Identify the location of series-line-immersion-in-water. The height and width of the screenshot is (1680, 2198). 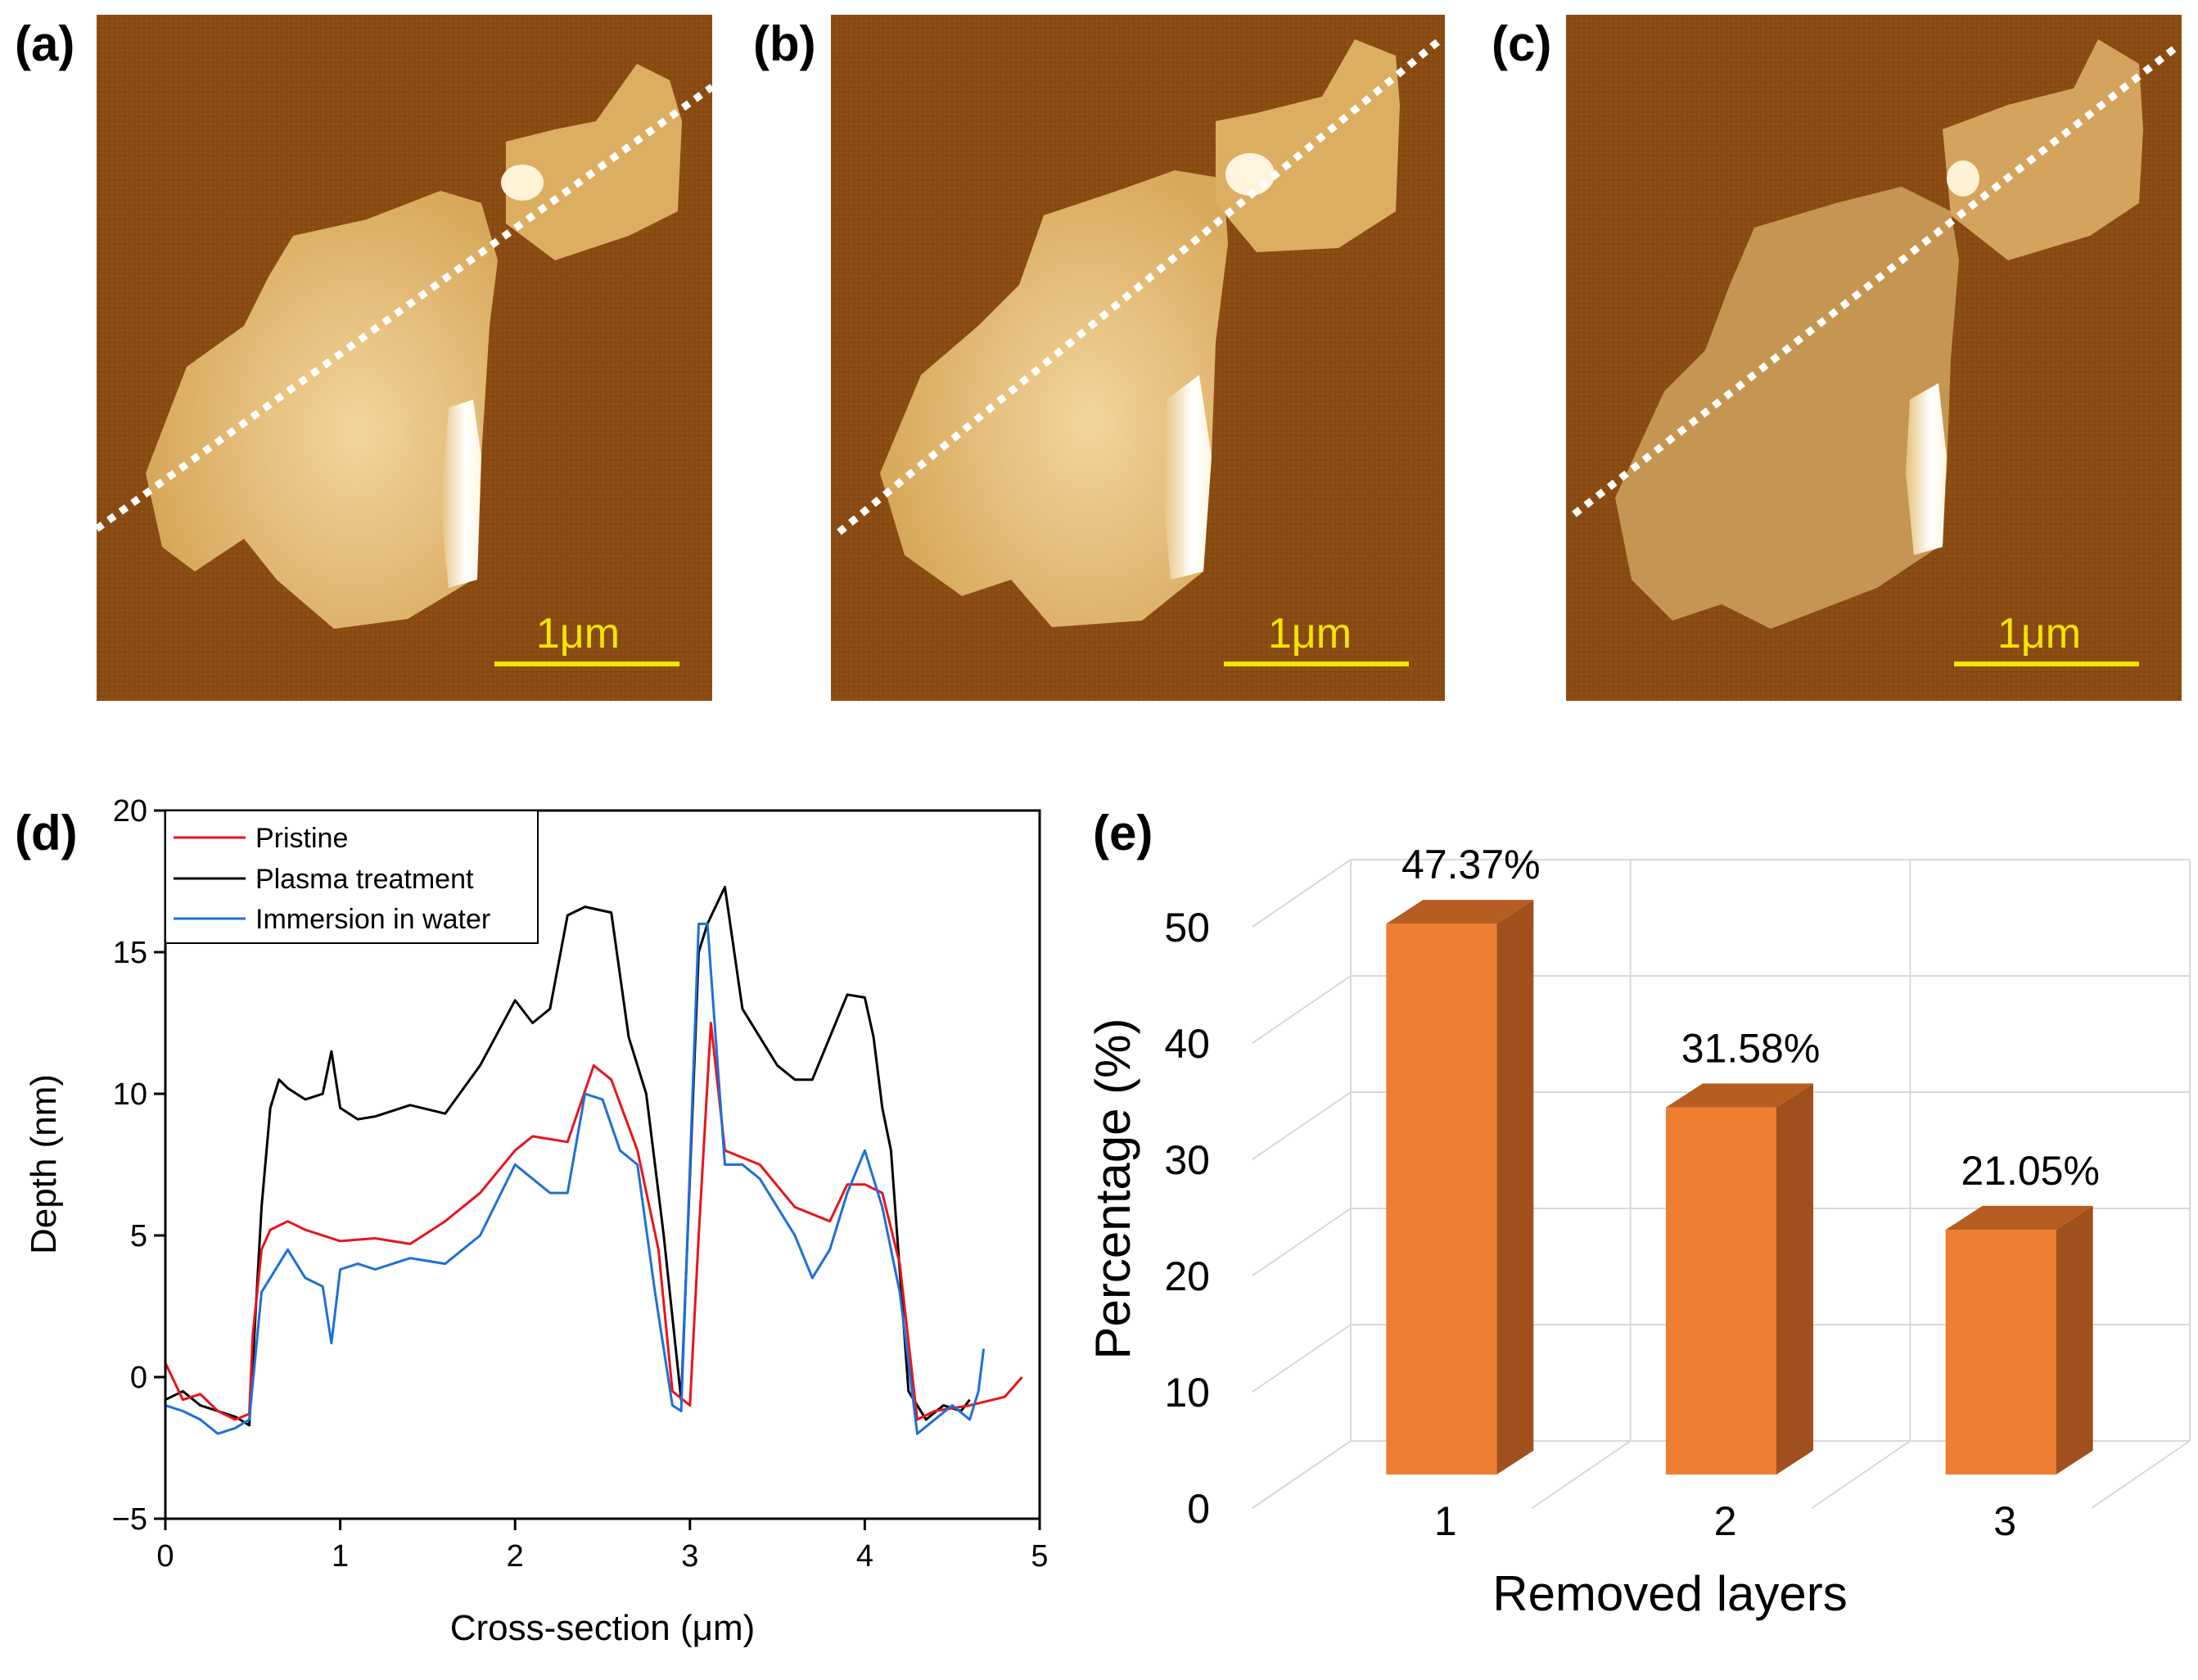
(575, 1179).